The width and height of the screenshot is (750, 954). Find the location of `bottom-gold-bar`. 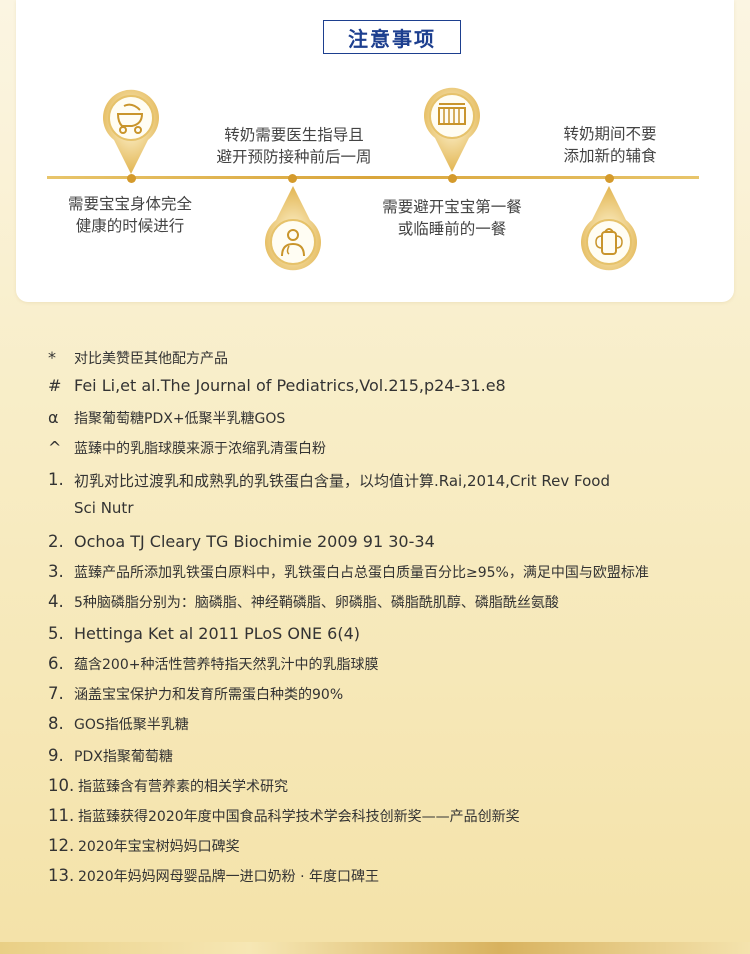

bottom-gold-bar is located at coordinates (375, 948).